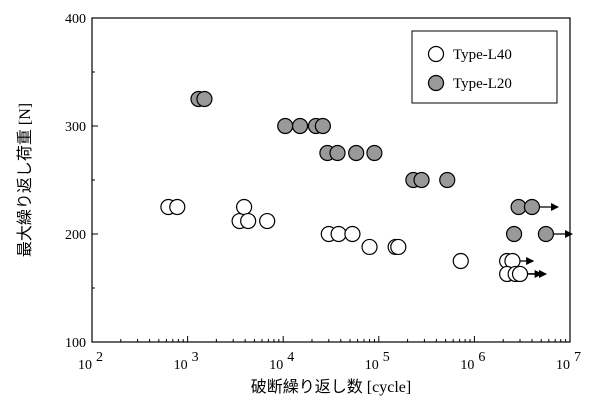  What do you see at coordinates (481, 357) in the screenshot?
I see `x-tick-exp: 6` at bounding box center [481, 357].